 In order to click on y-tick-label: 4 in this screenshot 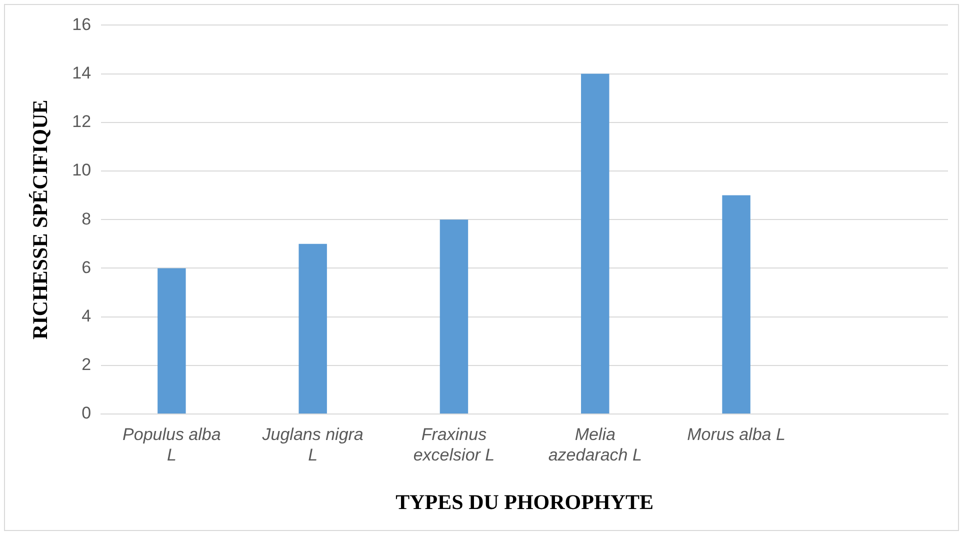, I will do `click(87, 316)`.